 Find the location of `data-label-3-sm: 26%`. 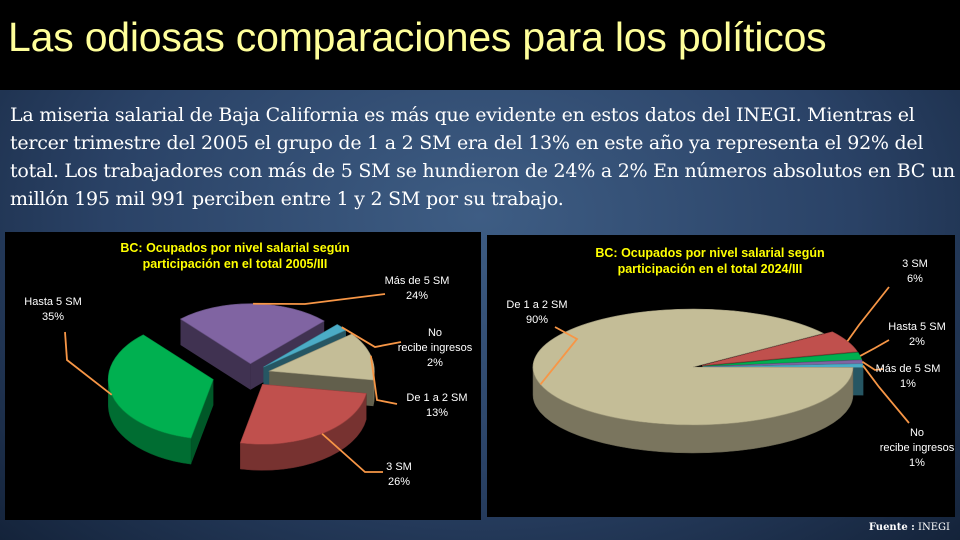

data-label-3-sm: 26% is located at coordinates (399, 482).